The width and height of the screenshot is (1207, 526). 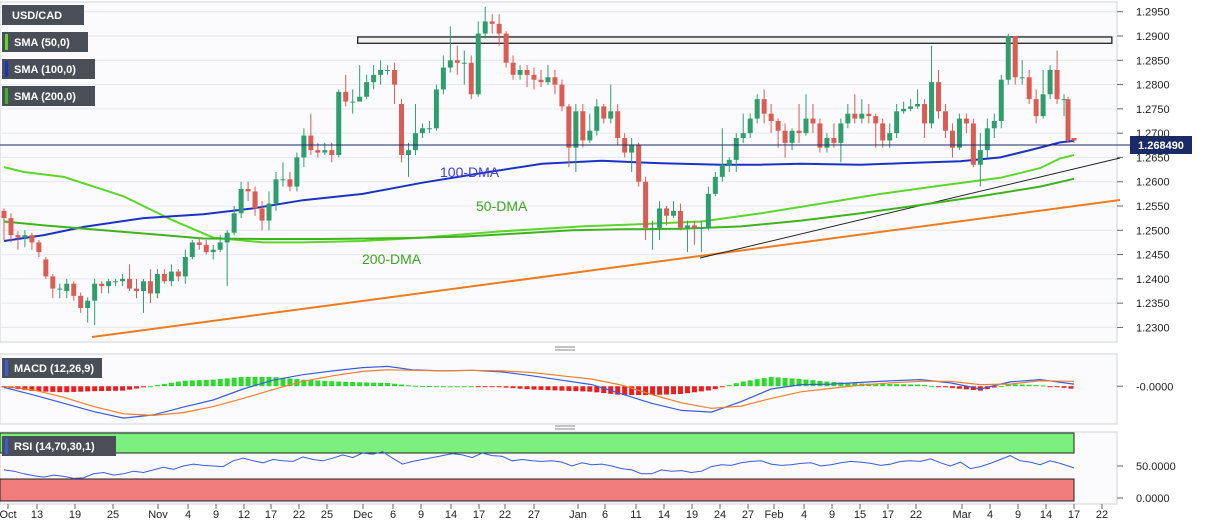 I want to click on x-tick-label: 6, so click(x=393, y=515).